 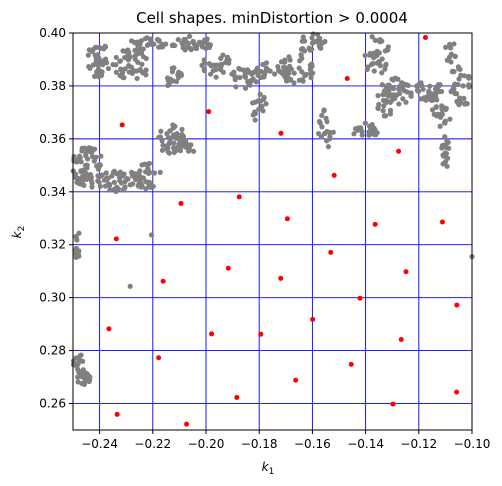 What do you see at coordinates (52, 192) in the screenshot?
I see `y-tick-label: 0.34` at bounding box center [52, 192].